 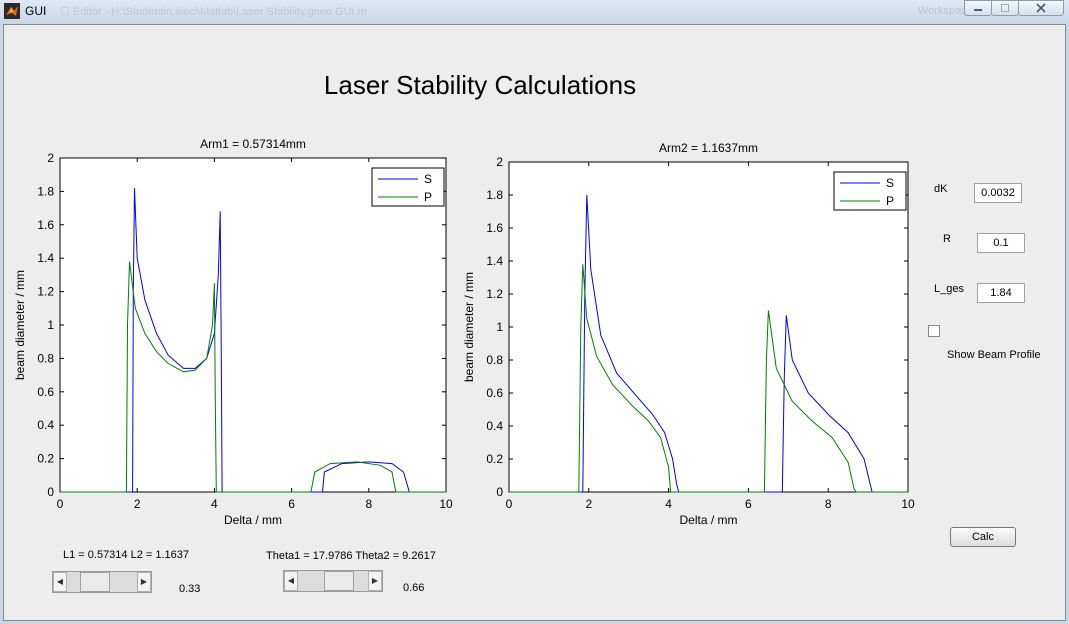 I want to click on lges-label: L_ges, so click(x=949, y=289).